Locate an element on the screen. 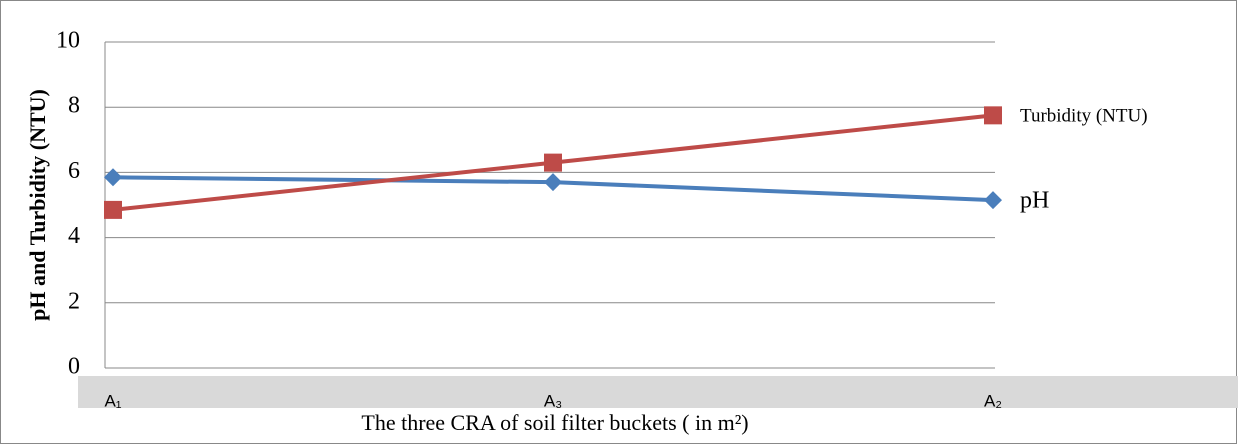 This screenshot has height=445, width=1238. y-tick-label: 2 is located at coordinates (74, 301).